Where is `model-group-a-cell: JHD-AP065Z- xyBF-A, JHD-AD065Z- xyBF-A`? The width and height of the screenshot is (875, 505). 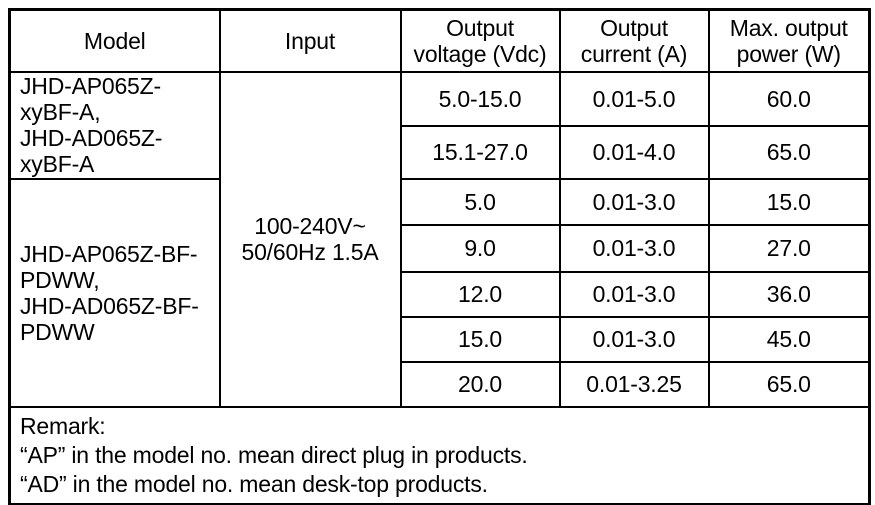 model-group-a-cell: JHD-AP065Z- xyBF-A, JHD-AD065Z- xyBF-A is located at coordinates (114, 125).